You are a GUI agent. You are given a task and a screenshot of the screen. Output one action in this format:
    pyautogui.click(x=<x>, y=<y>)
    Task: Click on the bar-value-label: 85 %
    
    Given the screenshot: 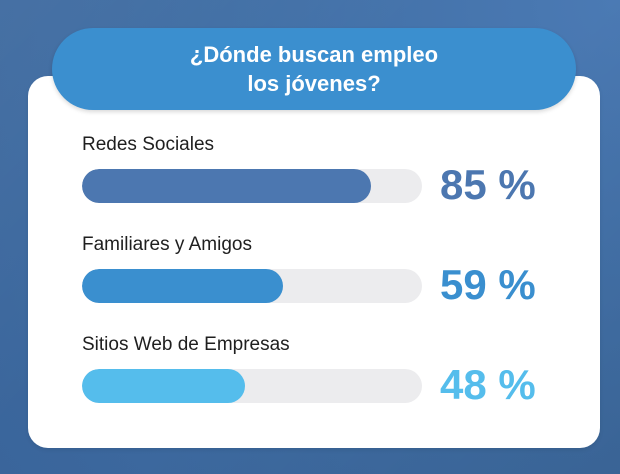 What is the action you would take?
    pyautogui.click(x=488, y=184)
    